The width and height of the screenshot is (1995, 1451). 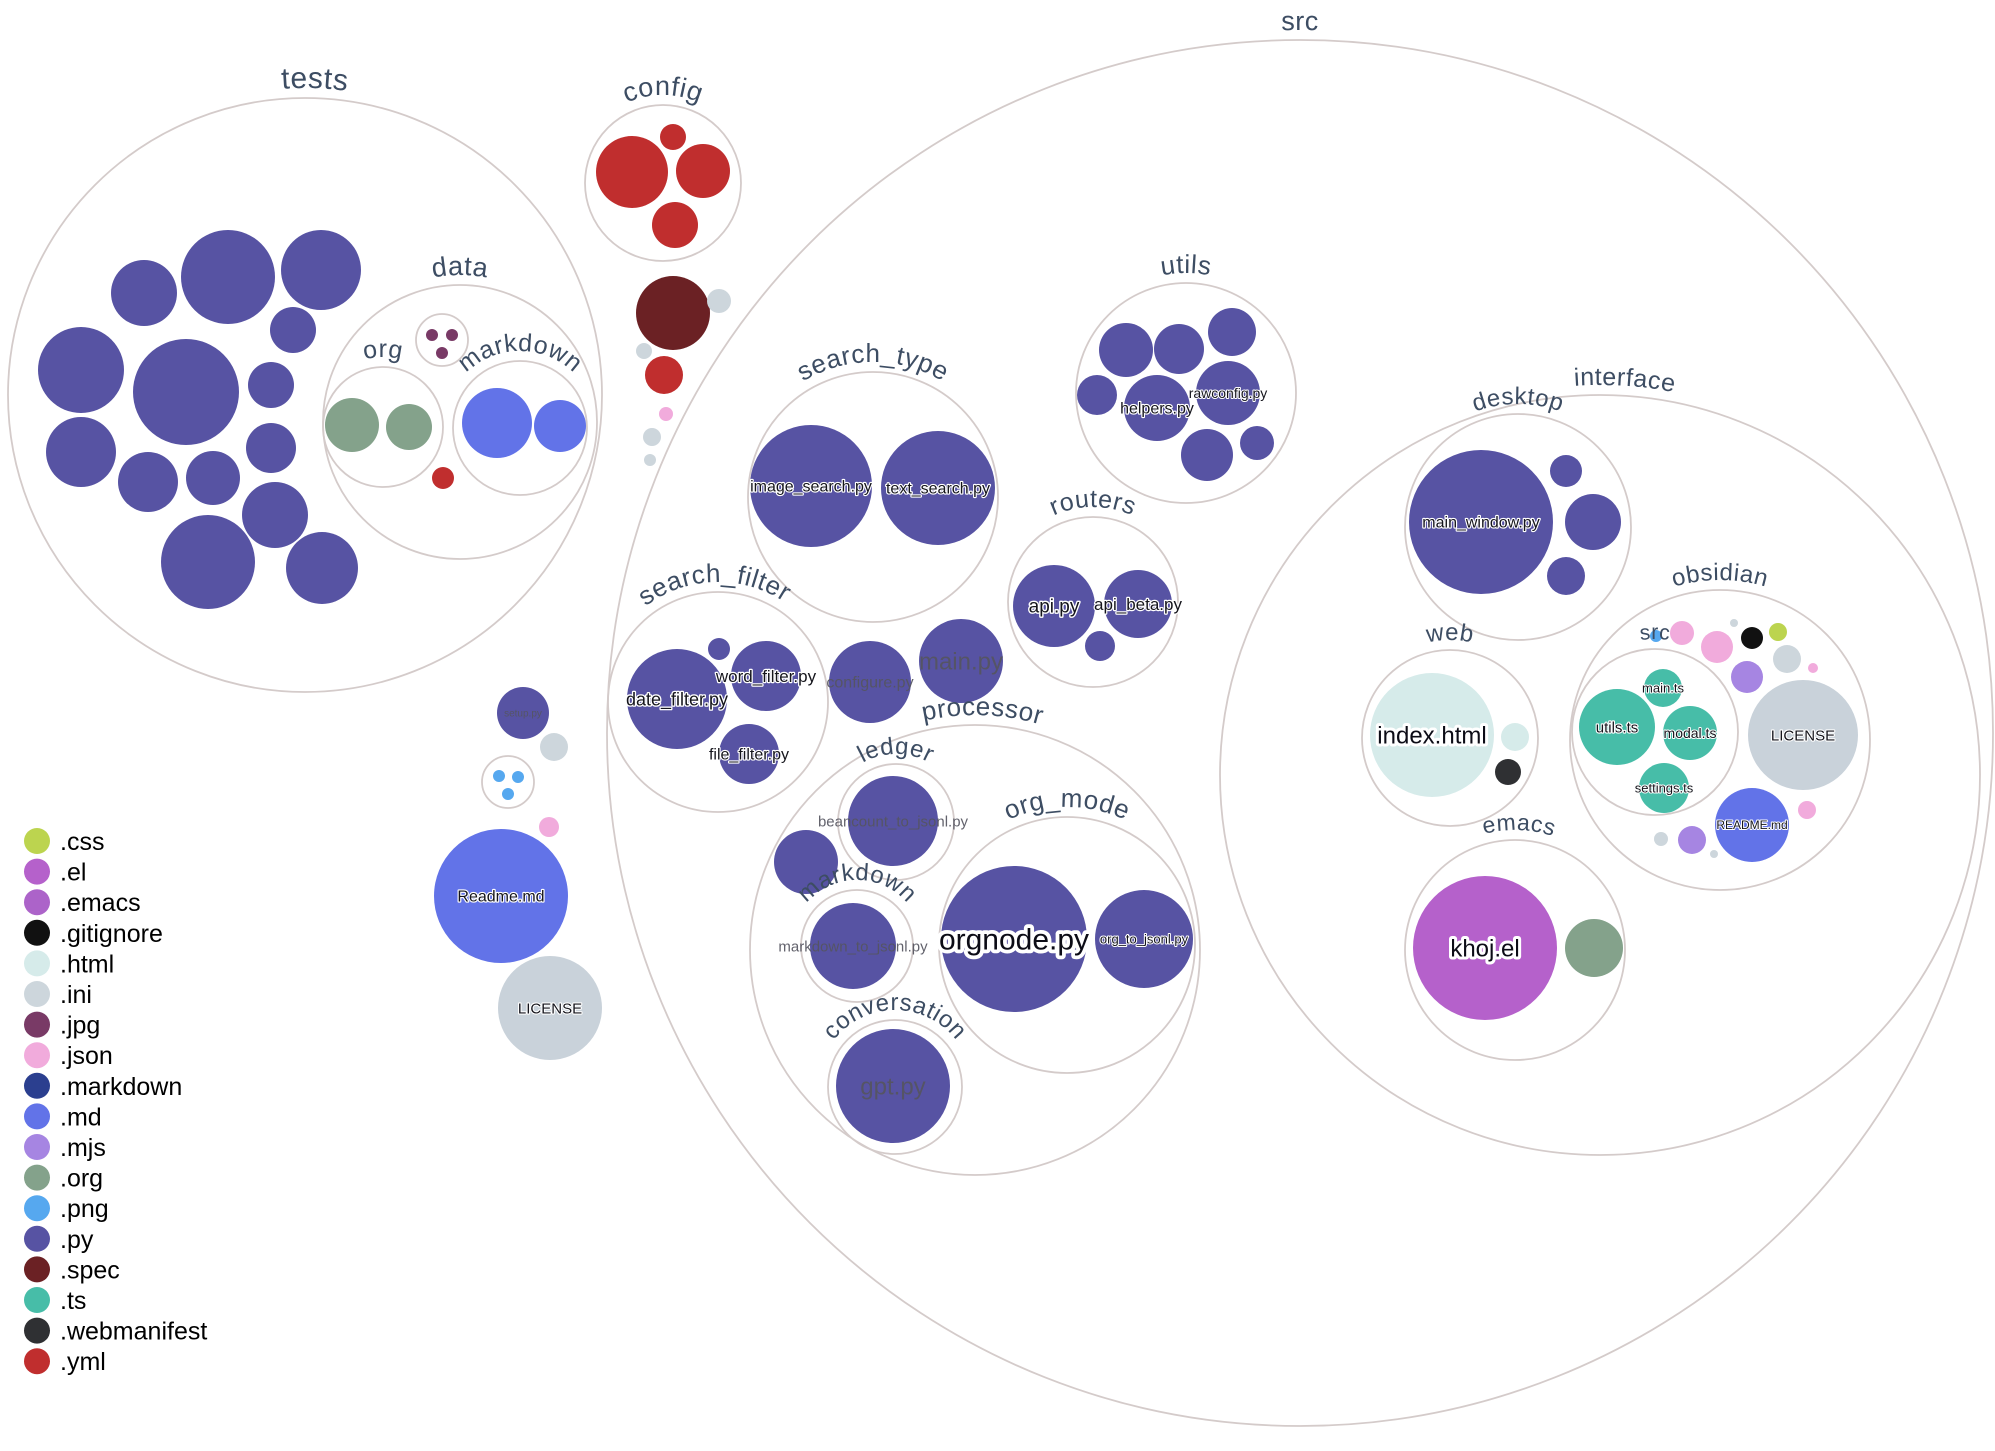 I want to click on file-utils-ts-circle, so click(x=1617, y=727).